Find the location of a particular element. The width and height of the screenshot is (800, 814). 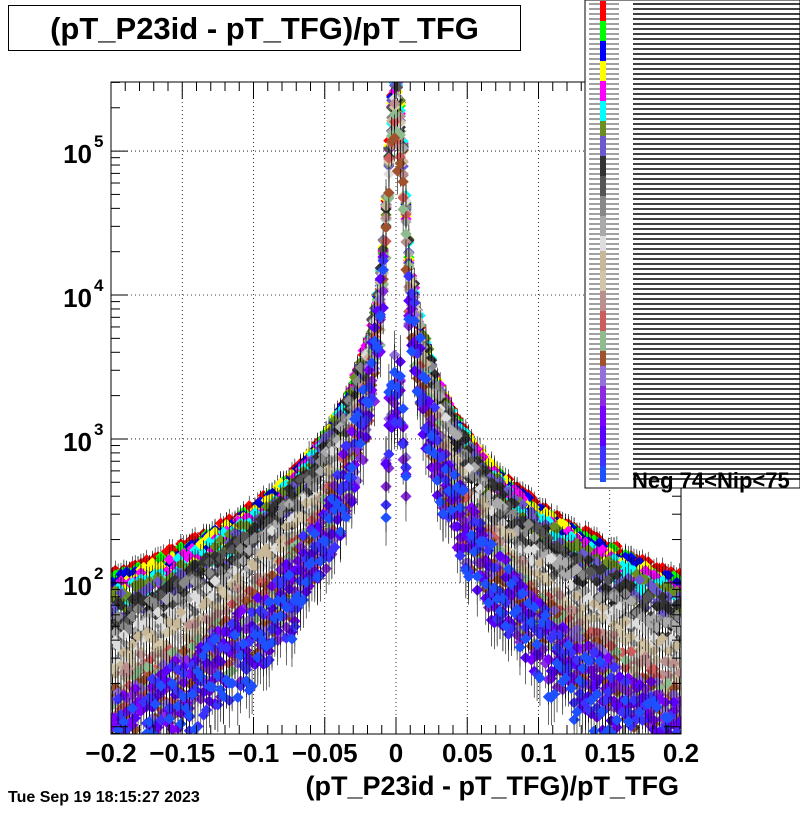

chart-title-box: (pT_P23id - pT_TFG)/pT_TFG is located at coordinates (264, 28).